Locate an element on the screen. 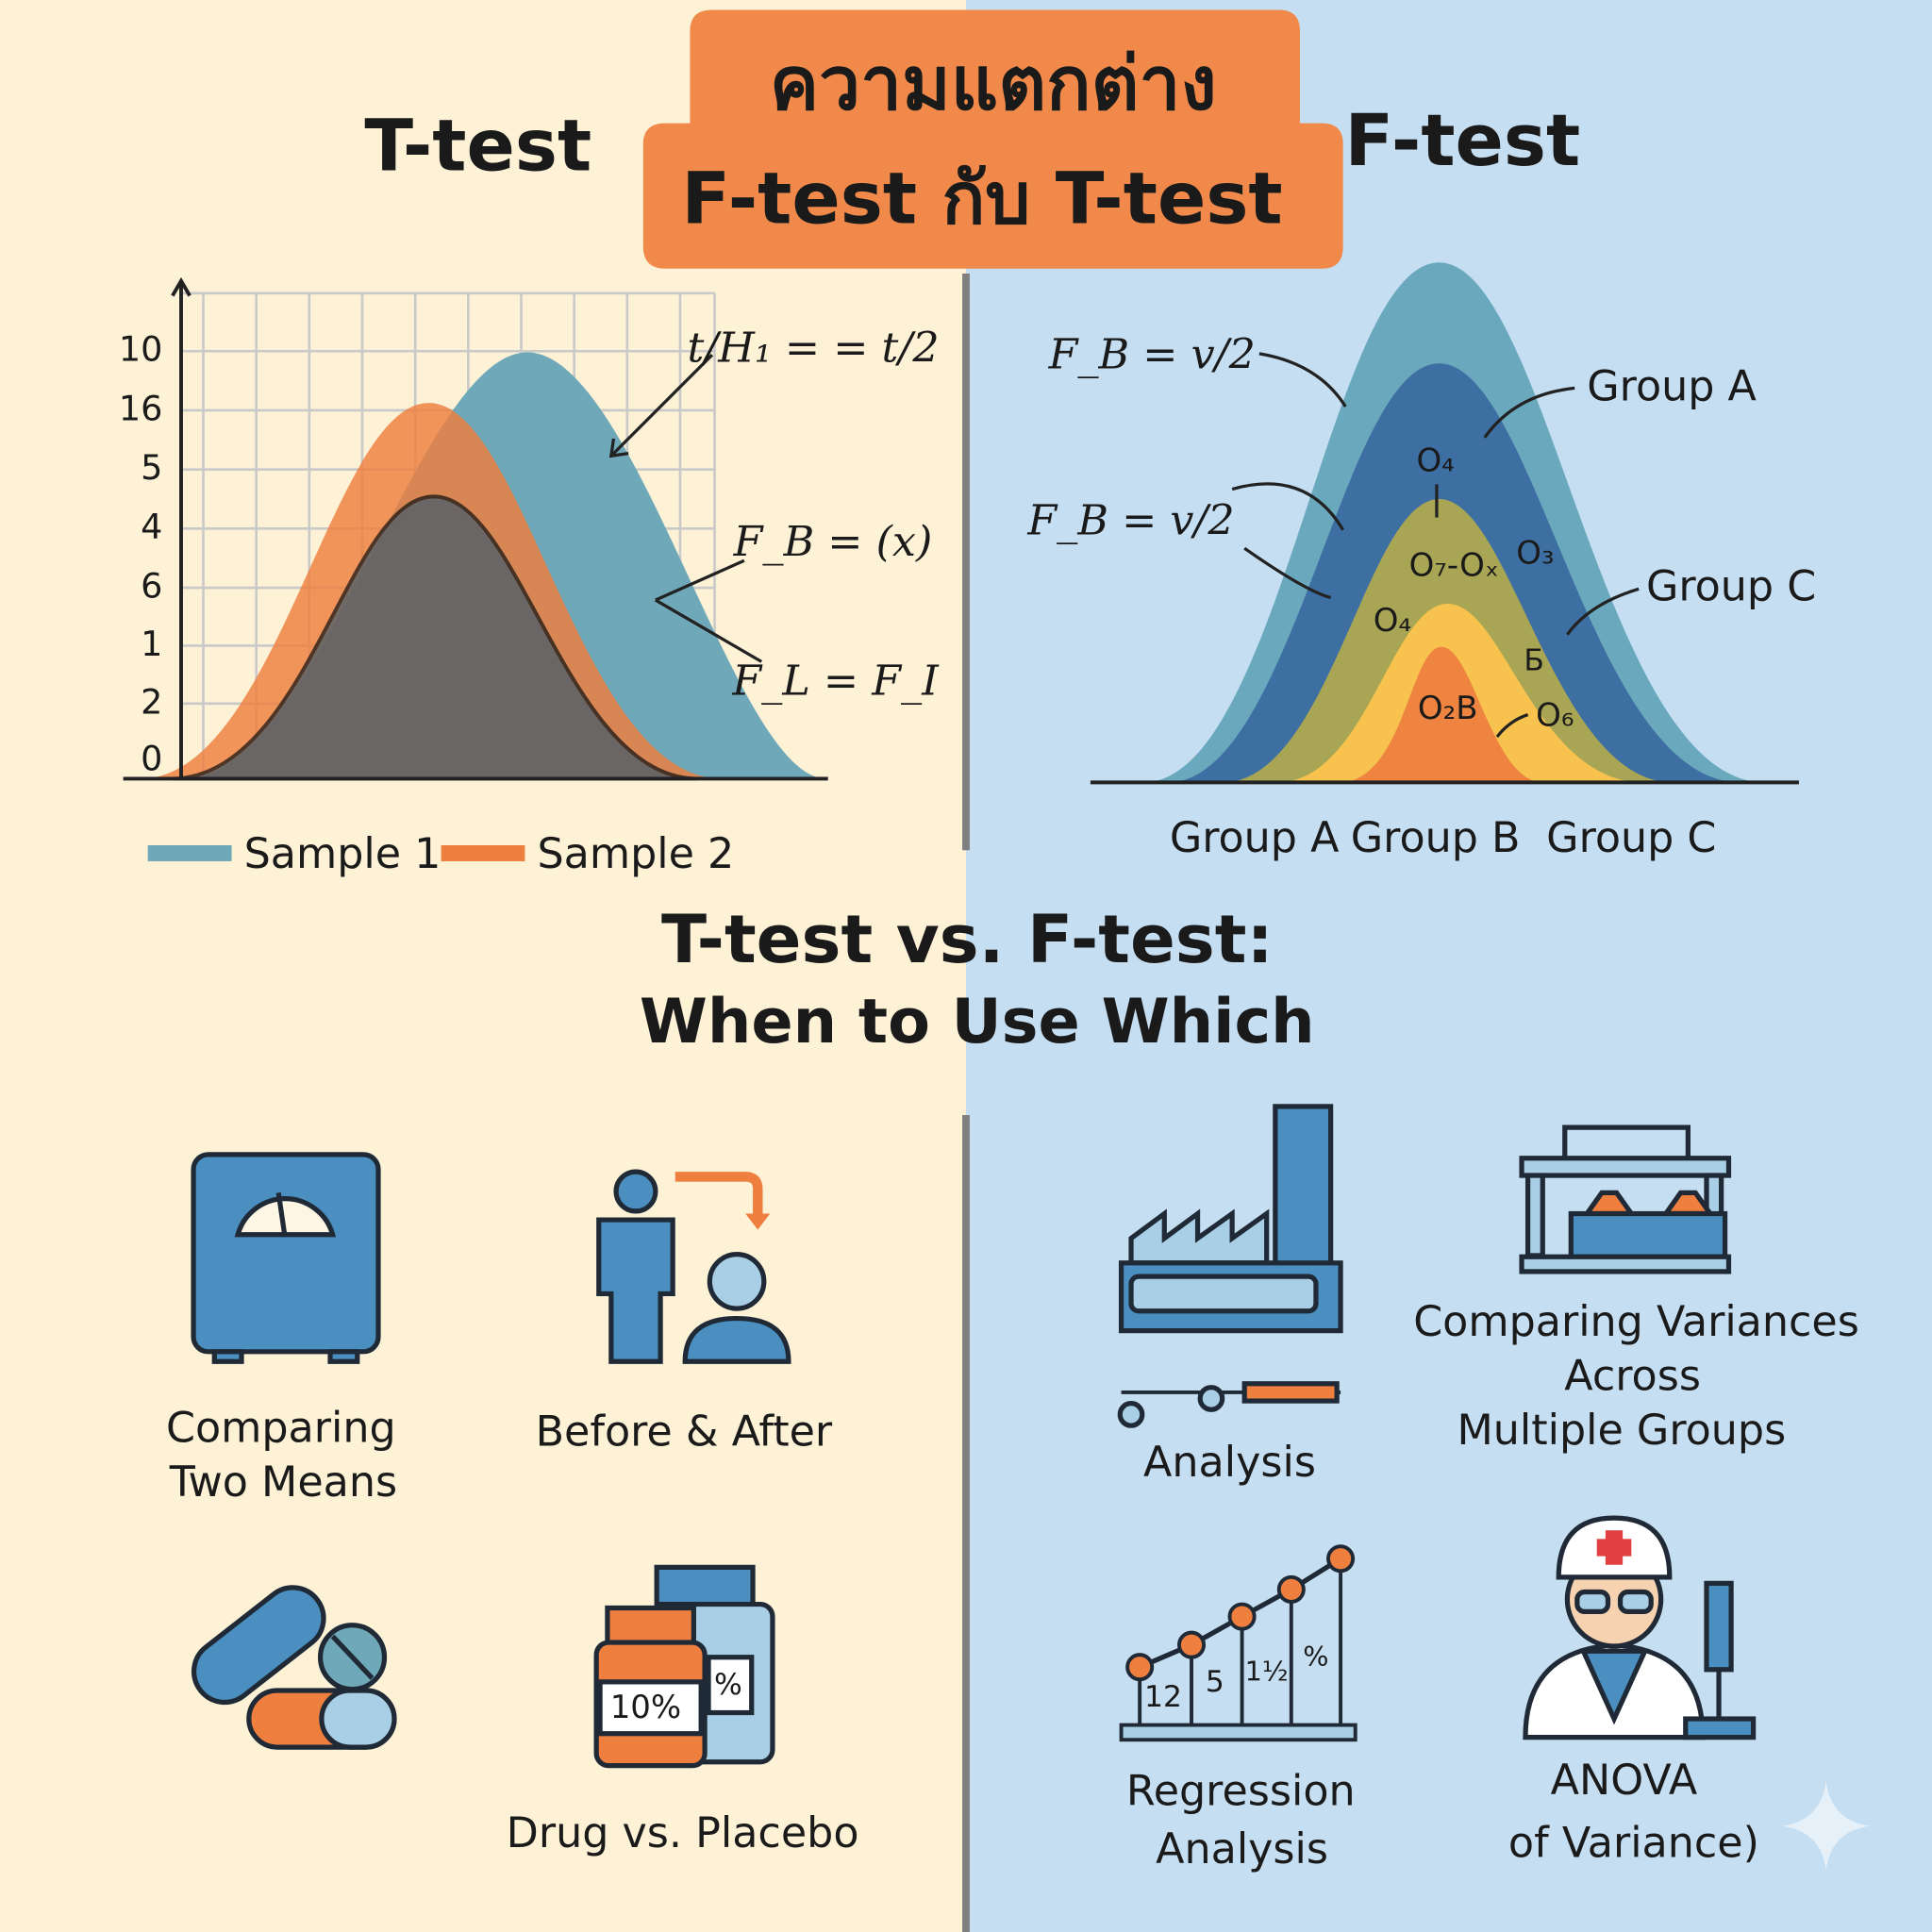 This screenshot has height=1932, width=1932. section-heading: T-test vs. F-test: is located at coordinates (967, 940).